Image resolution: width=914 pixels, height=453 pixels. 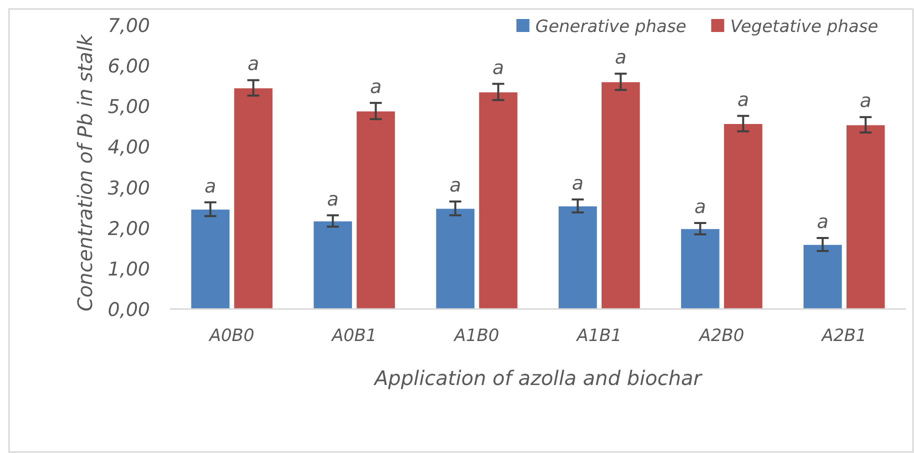 I want to click on y-tick-label: 3,00, so click(x=129, y=188).